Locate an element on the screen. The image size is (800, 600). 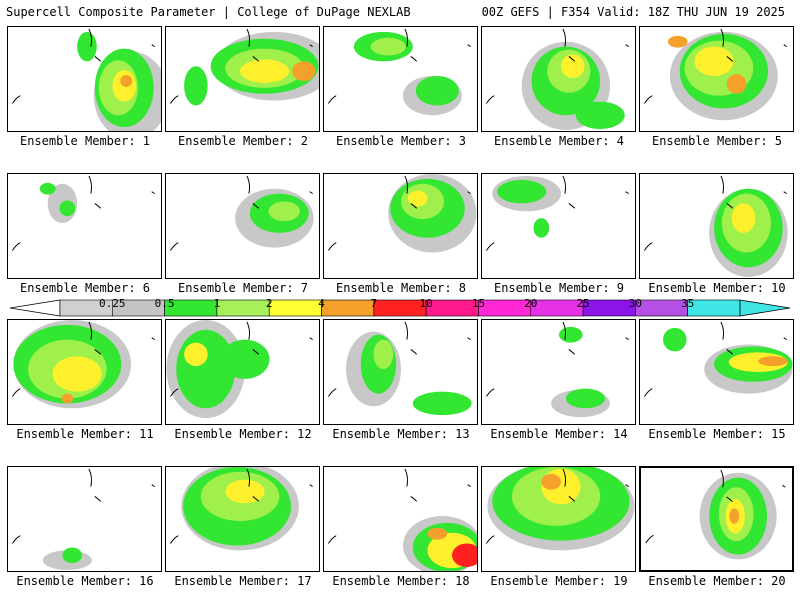
member-caption: Ensemble Member: 6 is located at coordinates (85, 288).